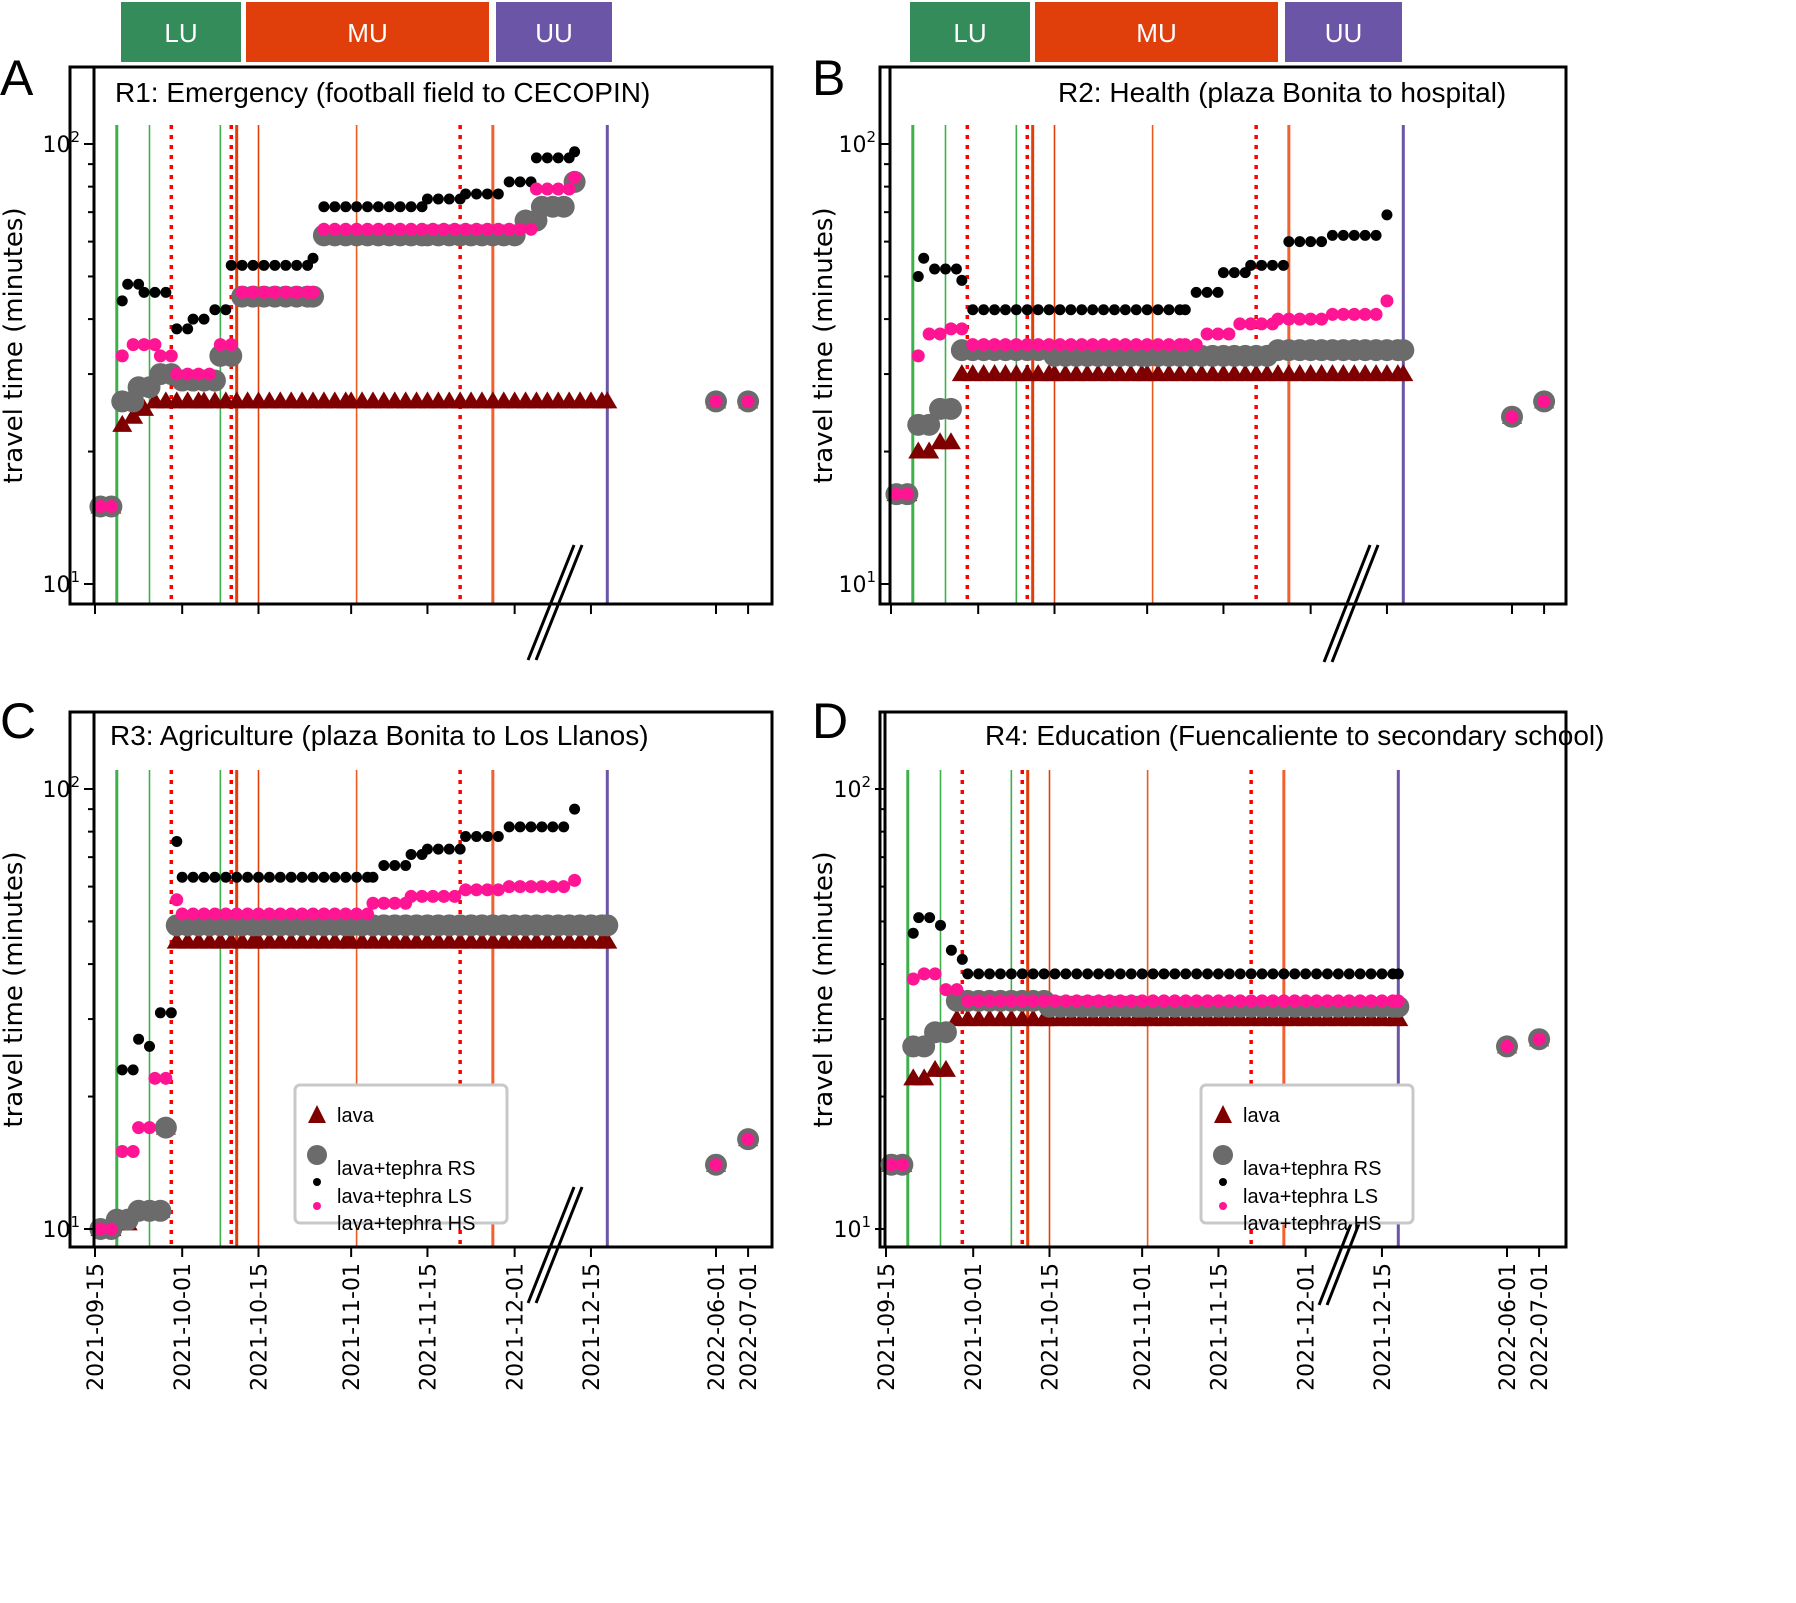  Describe the element at coordinates (433, 608) in the screenshot. I see `x-axis` at that location.